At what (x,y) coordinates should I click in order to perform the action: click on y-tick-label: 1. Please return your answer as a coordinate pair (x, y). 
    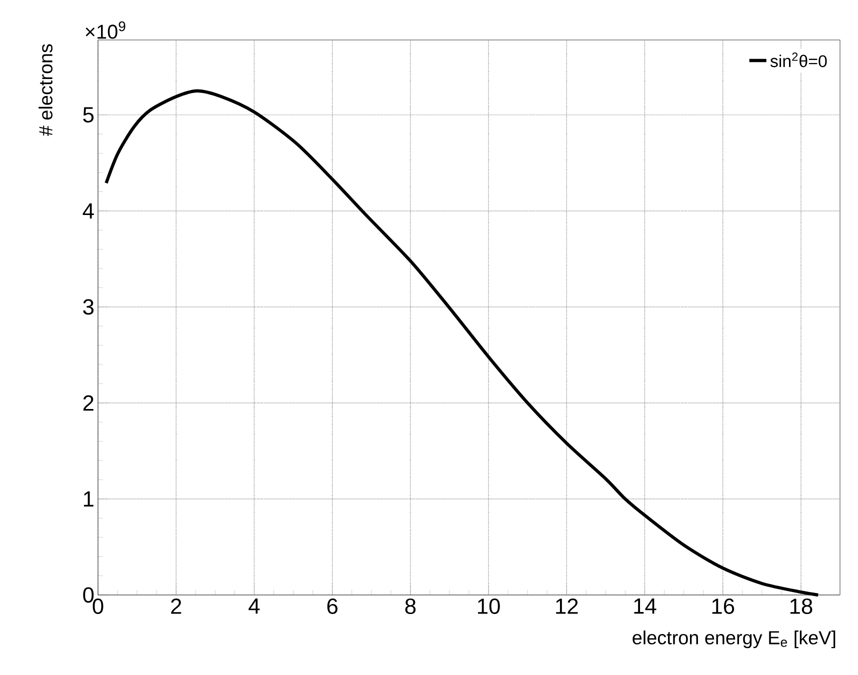
    Looking at the image, I should click on (89, 499).